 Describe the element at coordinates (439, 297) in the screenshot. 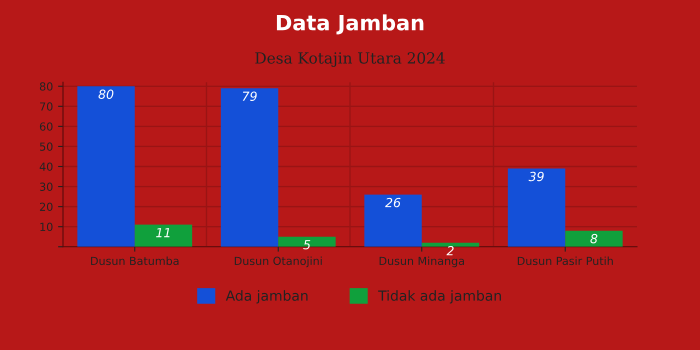

I see `legend-label: Tidak ada jamban` at that location.